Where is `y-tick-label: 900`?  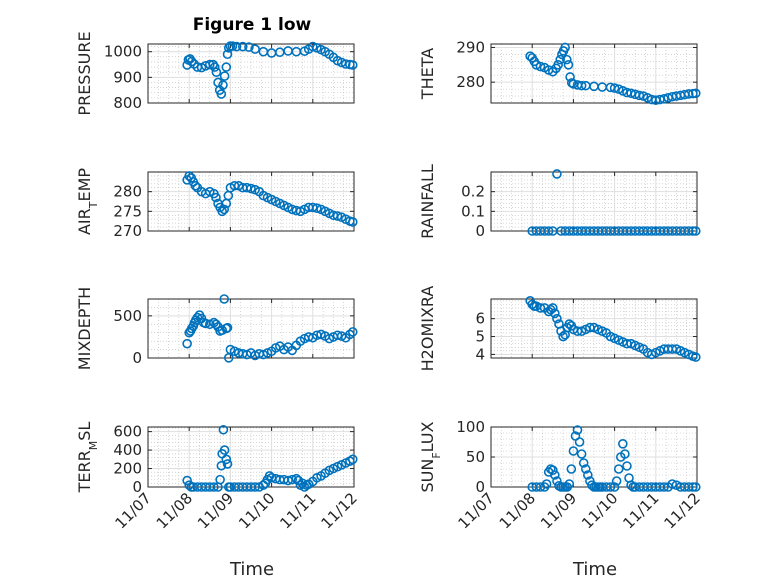 y-tick-label: 900 is located at coordinates (127, 77).